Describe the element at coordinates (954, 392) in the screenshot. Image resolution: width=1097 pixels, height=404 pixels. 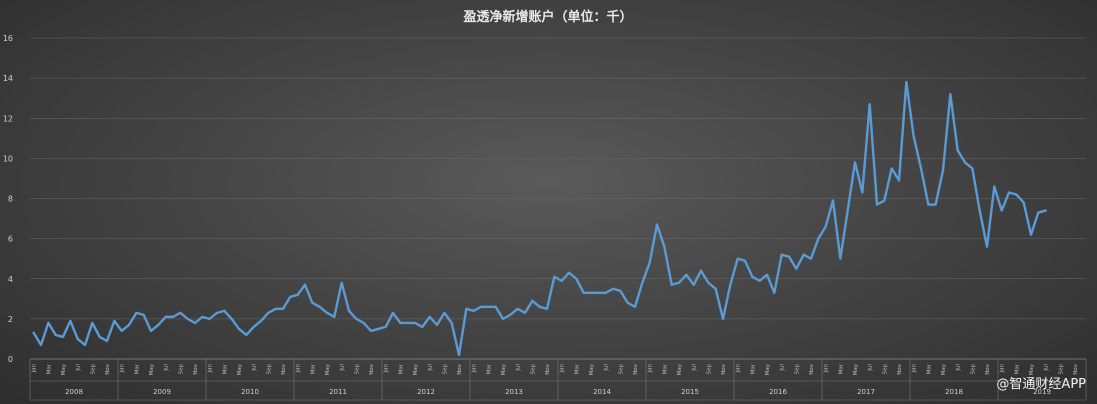
I see `x-year-label: 2018` at that location.